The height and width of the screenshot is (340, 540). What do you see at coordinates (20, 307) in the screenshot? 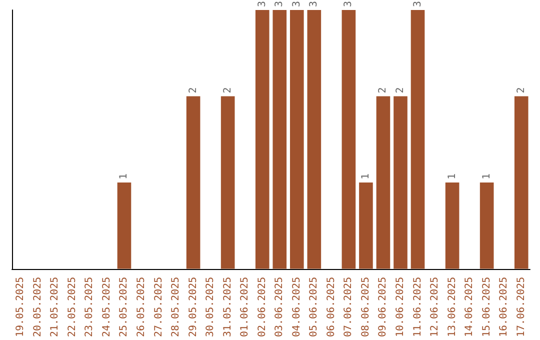
I see `x-tick-label: 19.05.2025` at bounding box center [20, 307].